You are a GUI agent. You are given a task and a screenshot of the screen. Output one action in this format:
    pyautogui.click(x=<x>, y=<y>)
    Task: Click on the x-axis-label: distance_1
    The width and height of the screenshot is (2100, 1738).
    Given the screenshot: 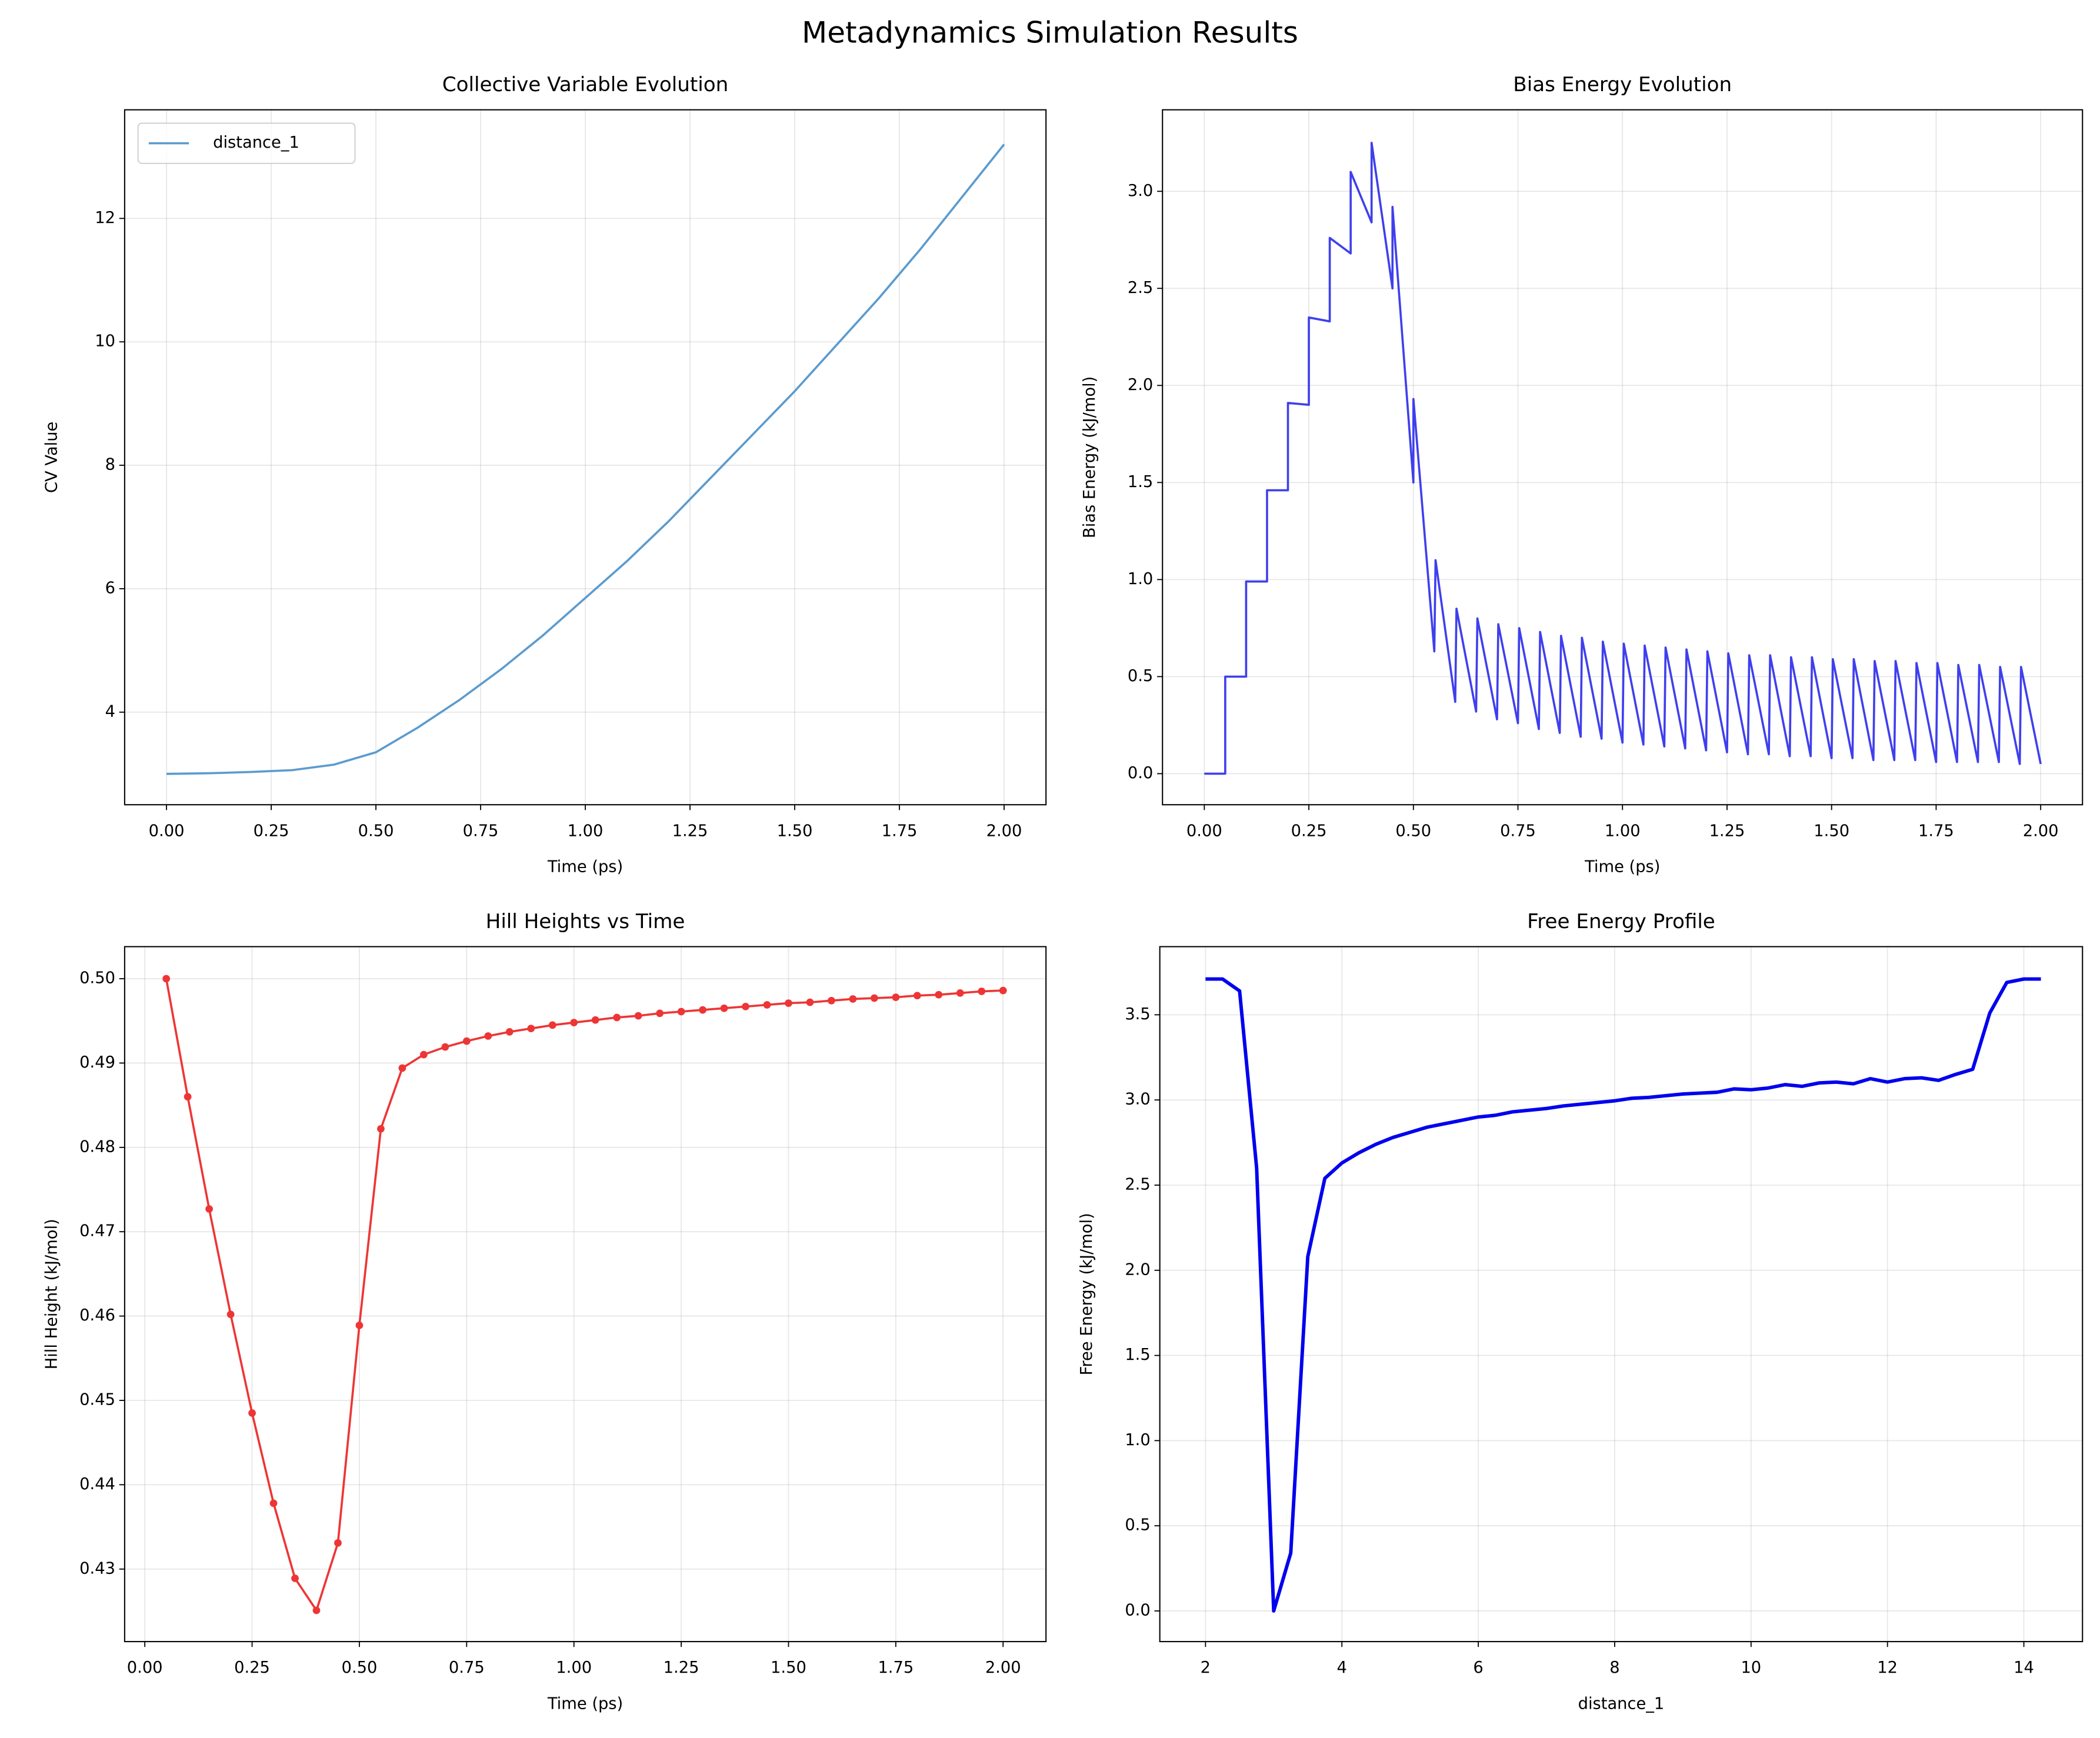 What is the action you would take?
    pyautogui.click(x=1621, y=1704)
    